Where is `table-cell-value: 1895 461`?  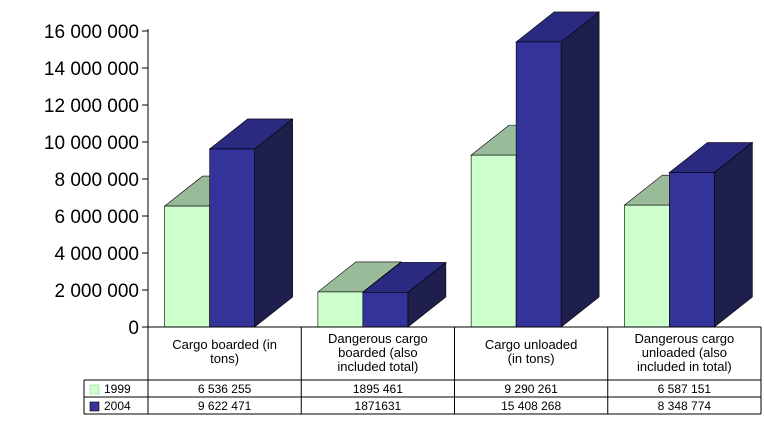
table-cell-value: 1895 461 is located at coordinates (378, 389).